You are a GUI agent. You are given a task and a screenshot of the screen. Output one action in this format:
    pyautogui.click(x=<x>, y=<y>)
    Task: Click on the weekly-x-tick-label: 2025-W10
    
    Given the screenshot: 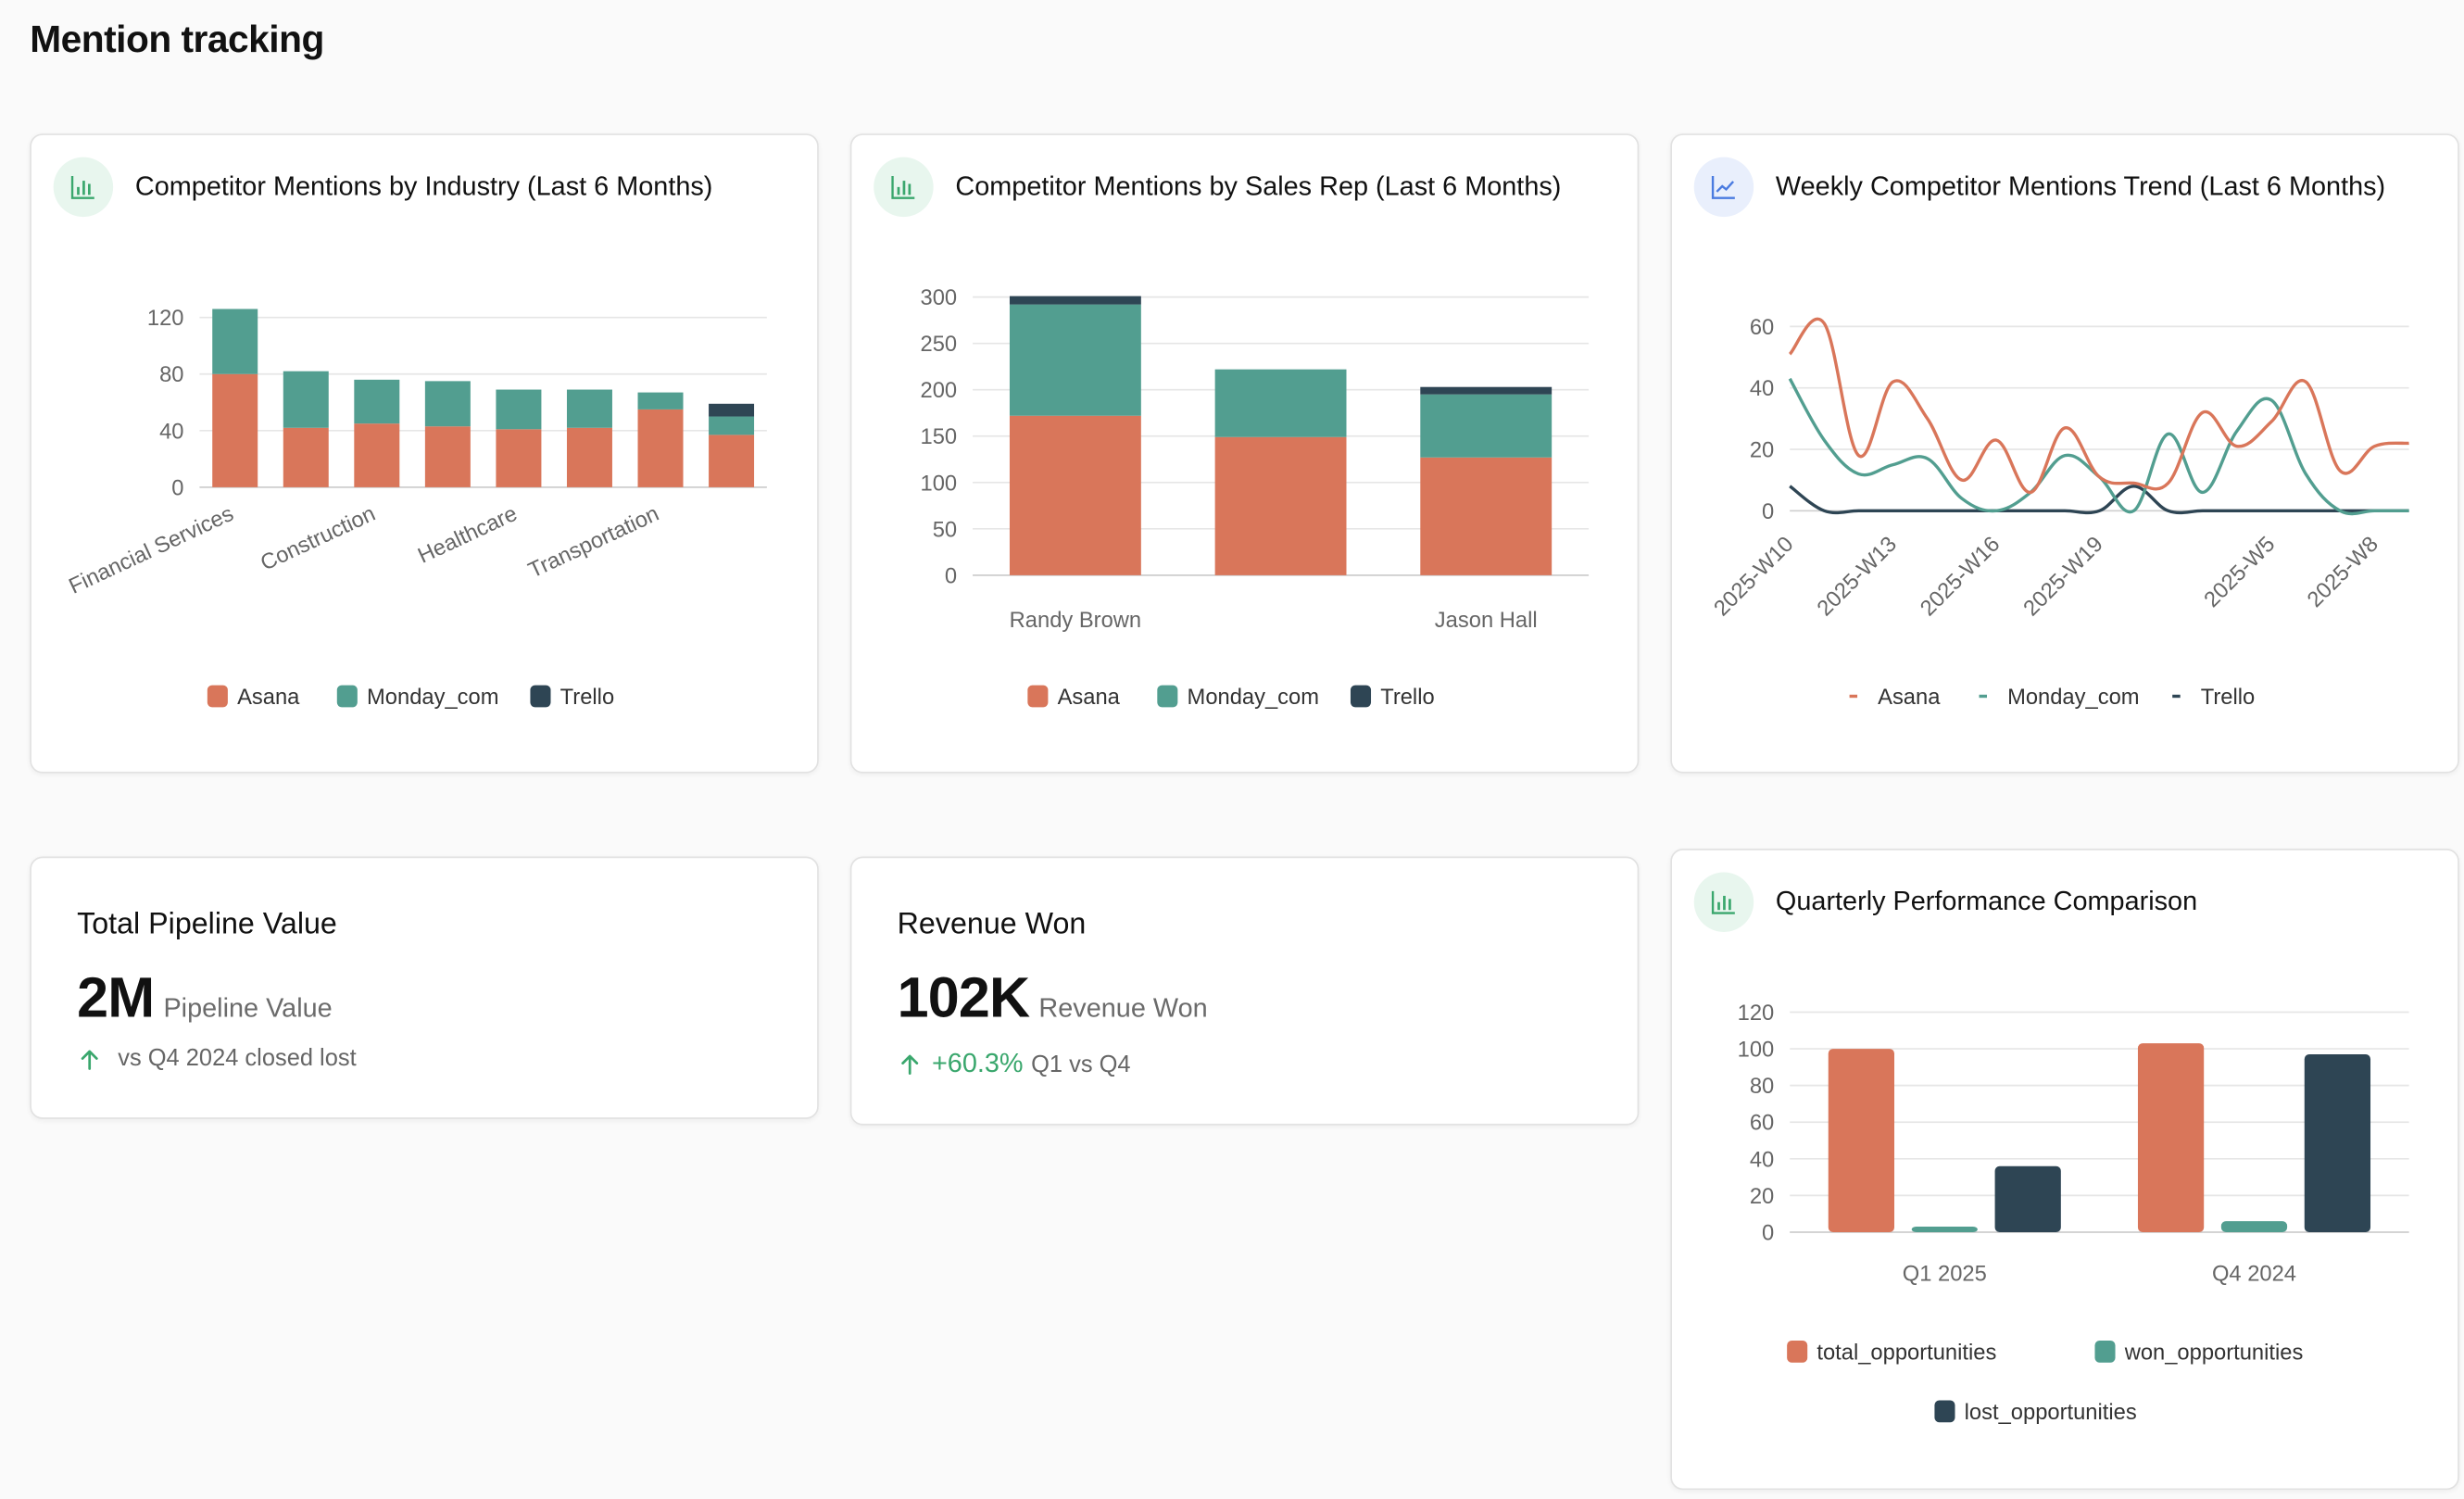 What is the action you would take?
    pyautogui.click(x=1754, y=577)
    